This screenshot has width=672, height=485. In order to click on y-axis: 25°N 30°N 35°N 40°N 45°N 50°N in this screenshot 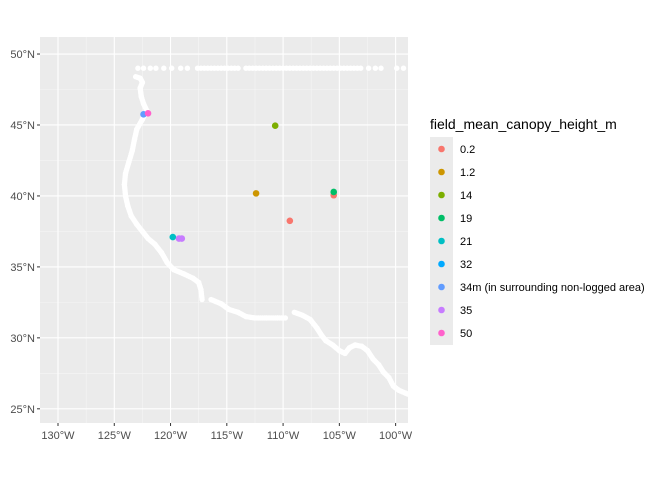, I will do `click(25, 232)`.